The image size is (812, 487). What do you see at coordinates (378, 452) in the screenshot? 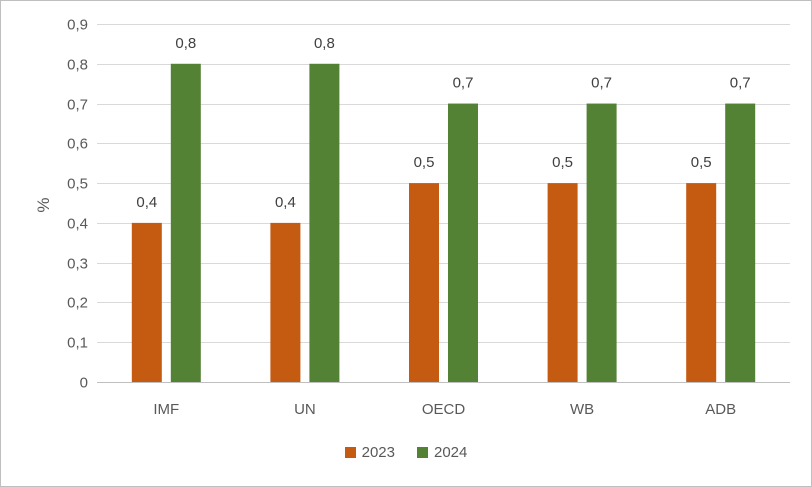
I see `legend-label: 2023` at bounding box center [378, 452].